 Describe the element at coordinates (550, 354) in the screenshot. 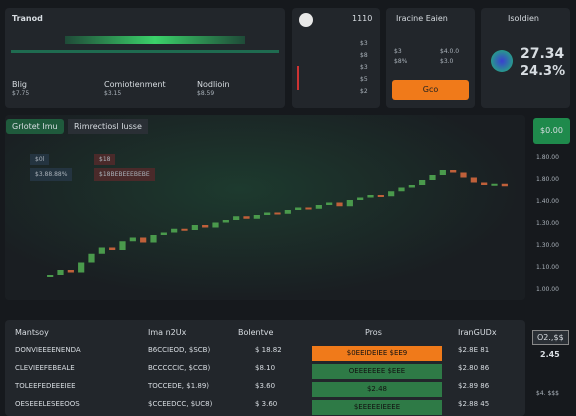

I see `box-value: 2.45` at that location.